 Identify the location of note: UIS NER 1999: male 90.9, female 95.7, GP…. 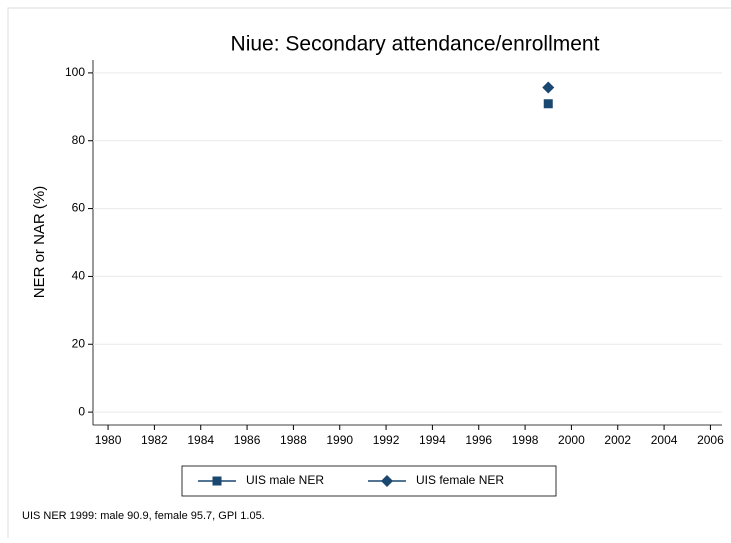
(143, 516).